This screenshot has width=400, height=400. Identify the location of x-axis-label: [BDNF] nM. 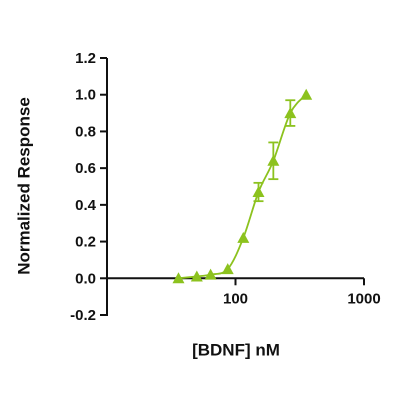
(236, 349).